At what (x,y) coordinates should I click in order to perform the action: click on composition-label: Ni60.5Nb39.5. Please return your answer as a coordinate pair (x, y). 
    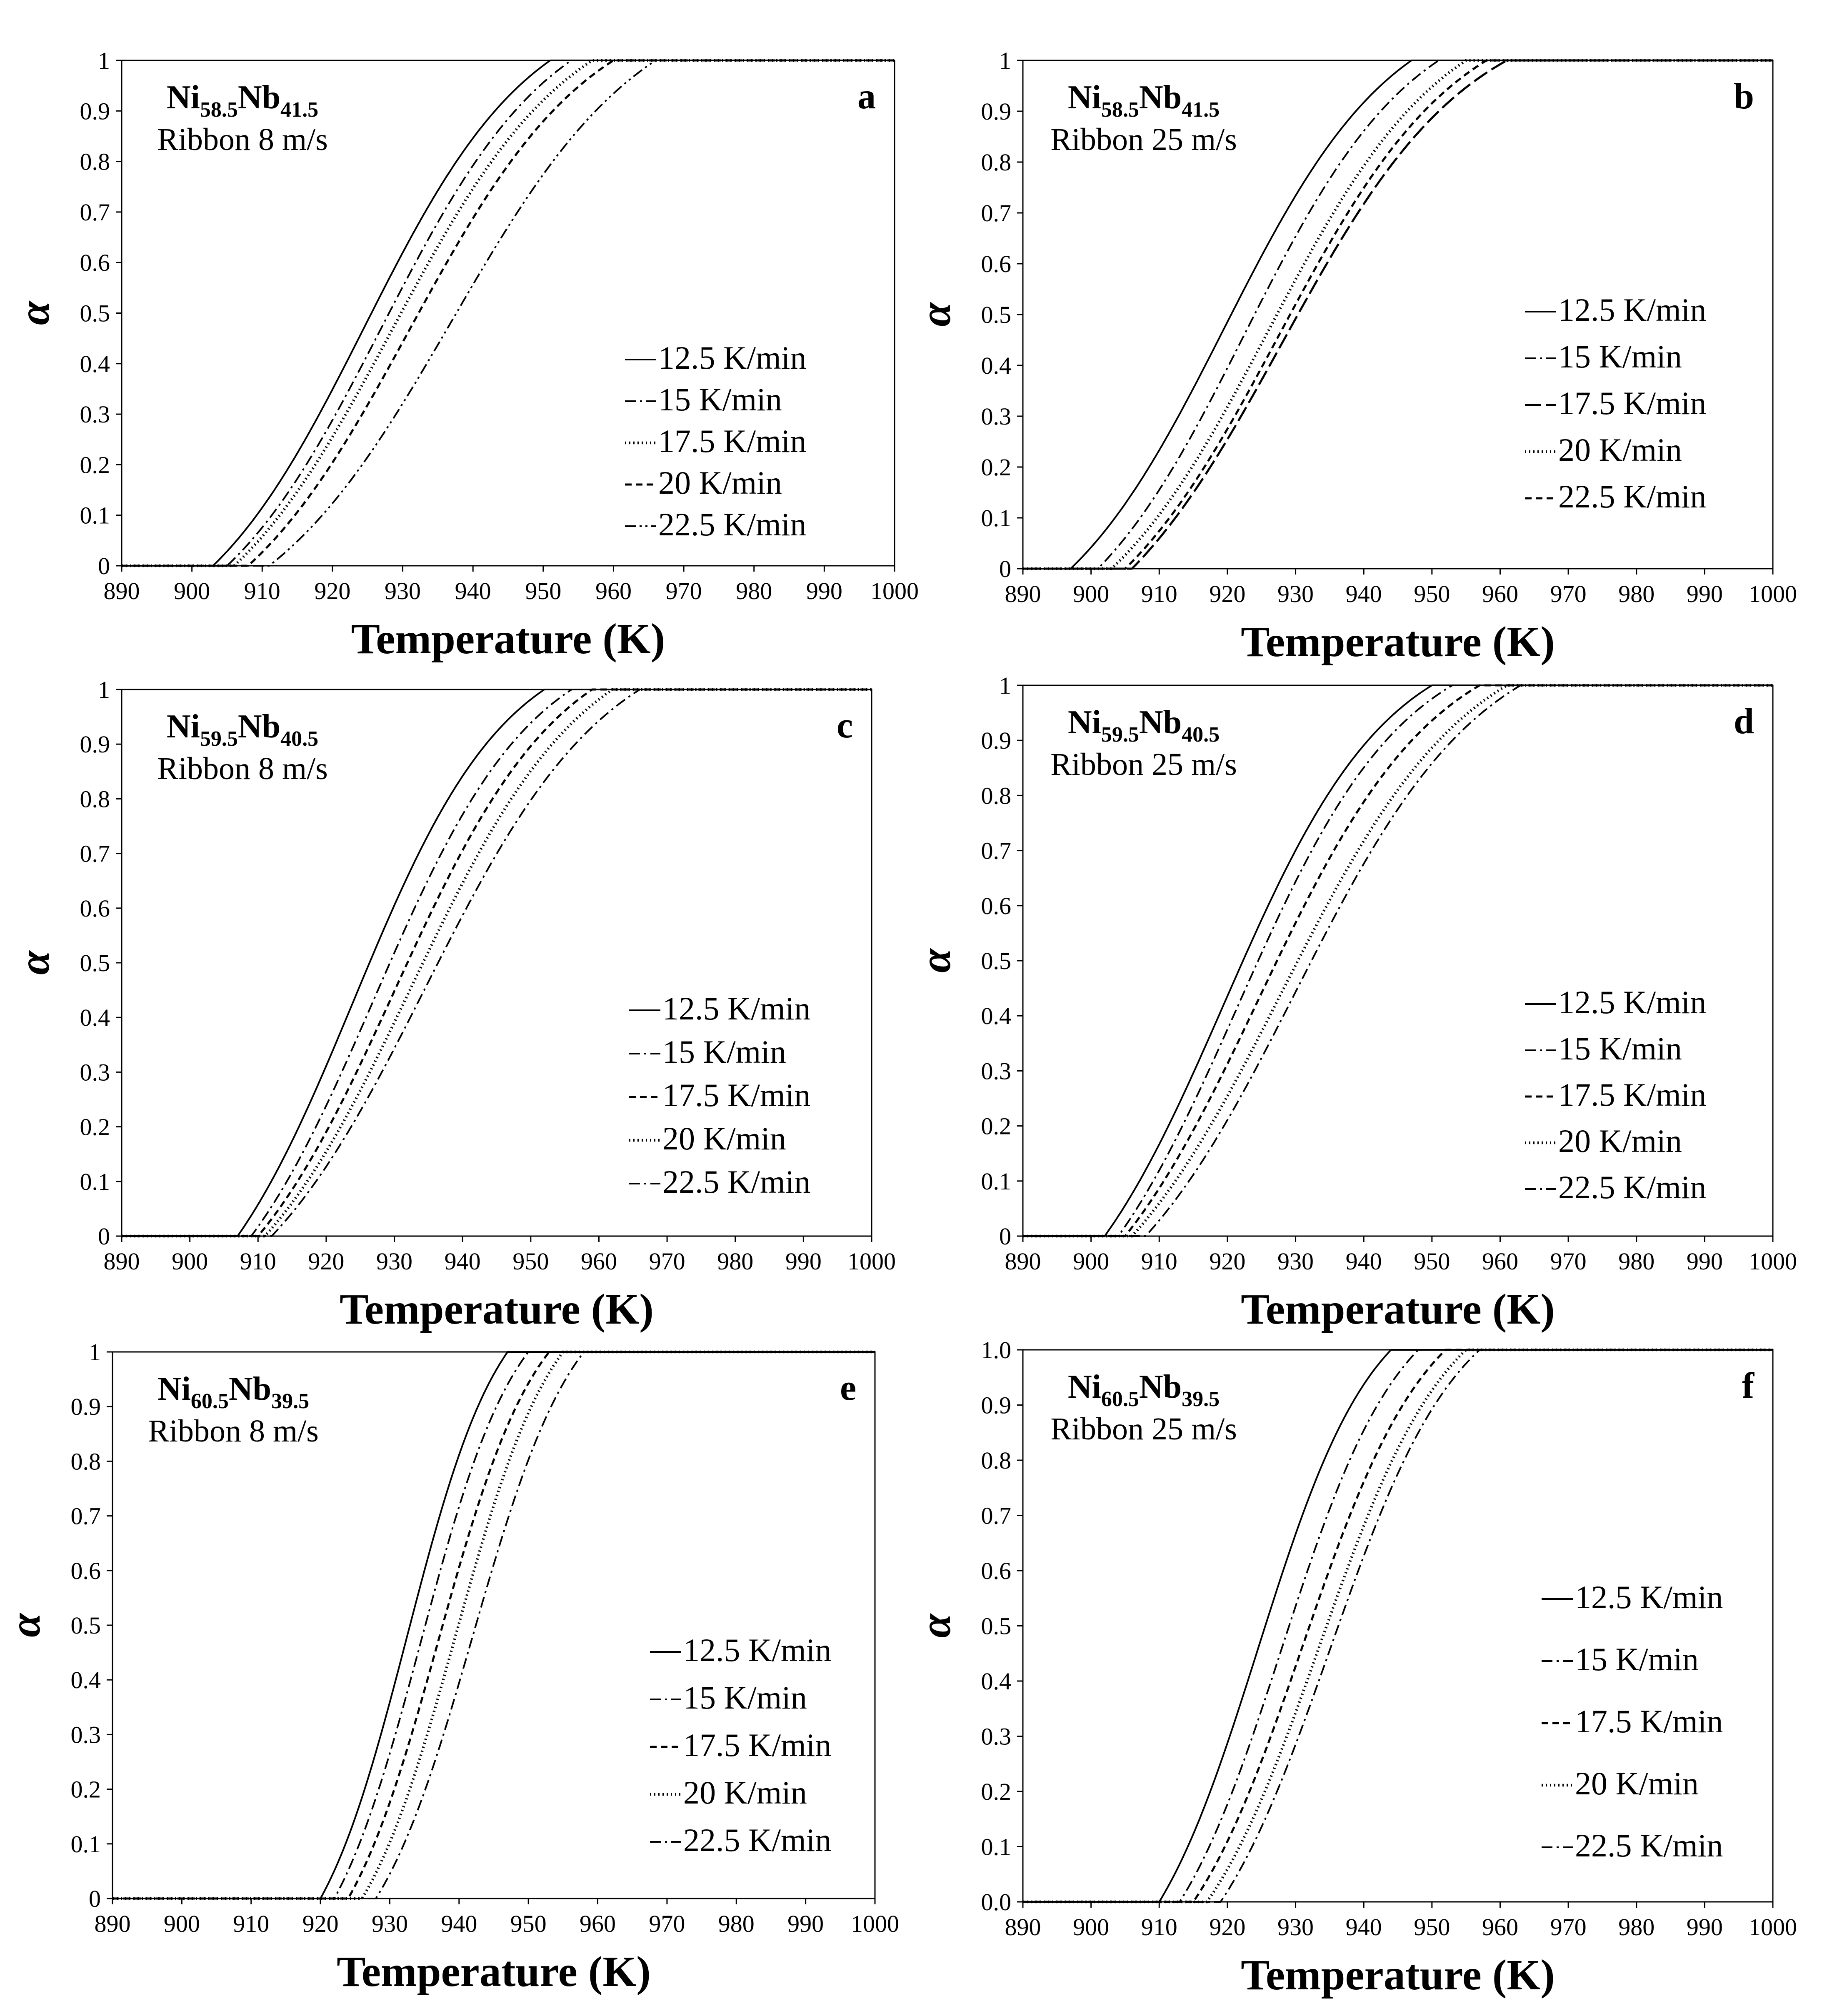
    Looking at the image, I should click on (1144, 1390).